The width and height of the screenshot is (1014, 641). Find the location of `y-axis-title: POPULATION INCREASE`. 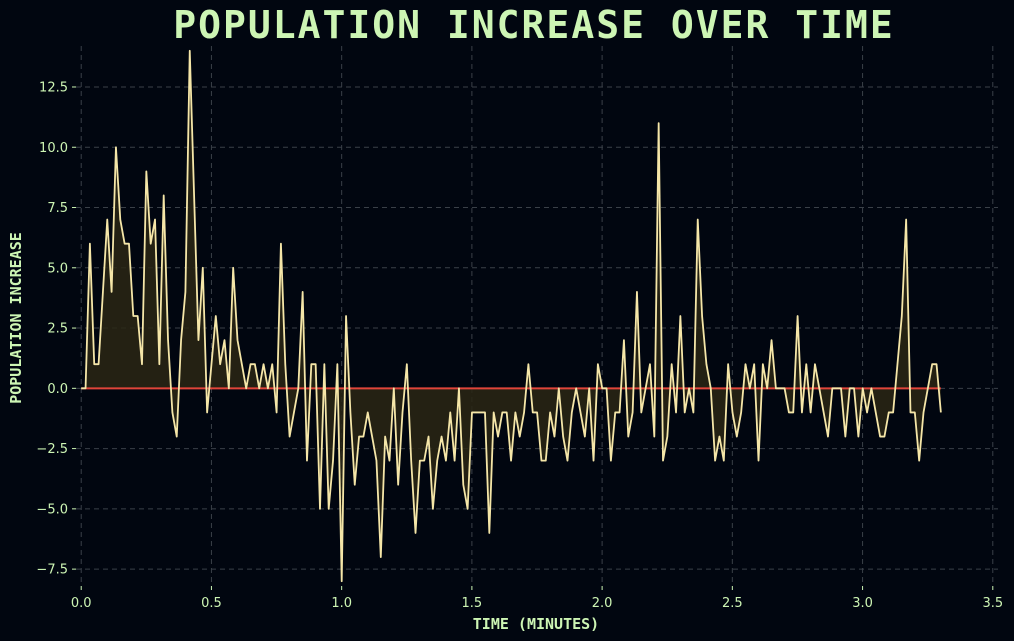

y-axis-title: POPULATION INCREASE is located at coordinates (16, 318).